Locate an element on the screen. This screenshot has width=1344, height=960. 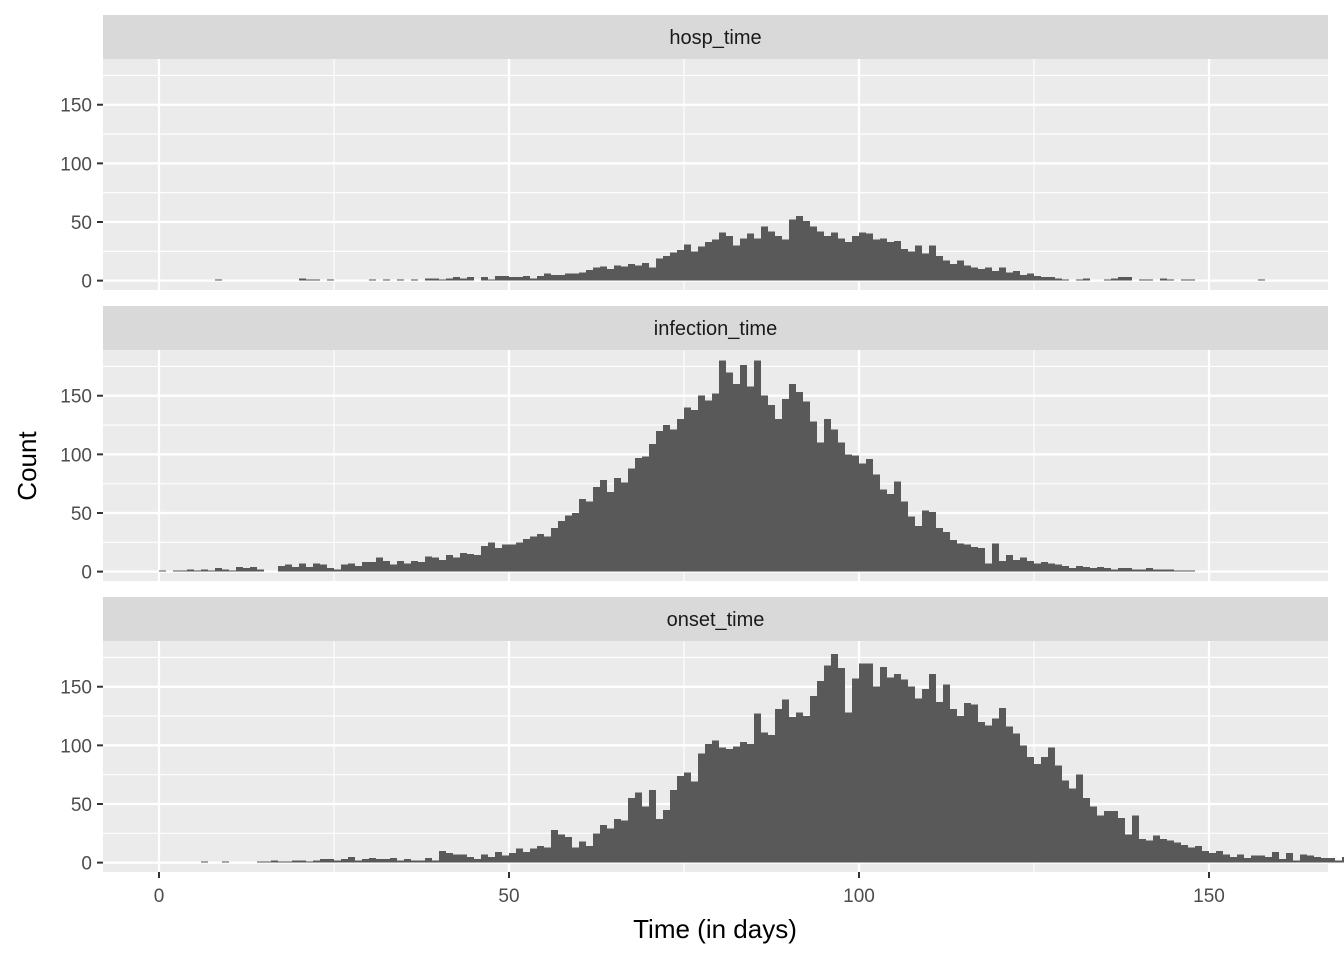
y-tick-label: 50 is located at coordinates (81, 805).